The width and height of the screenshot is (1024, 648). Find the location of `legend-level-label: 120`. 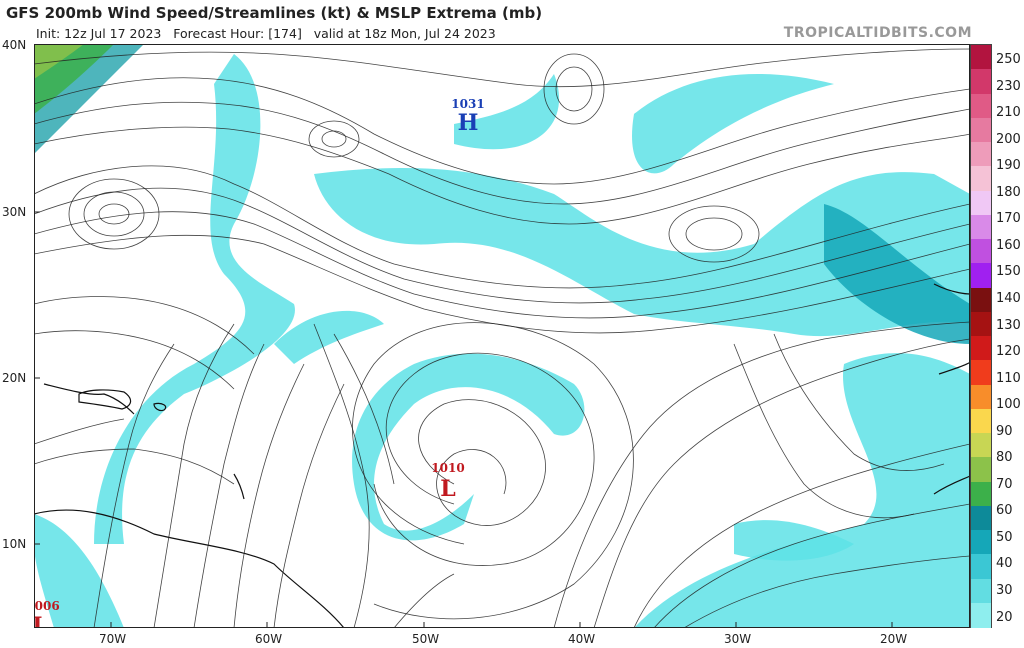

legend-level-label: 120 is located at coordinates (1008, 352).